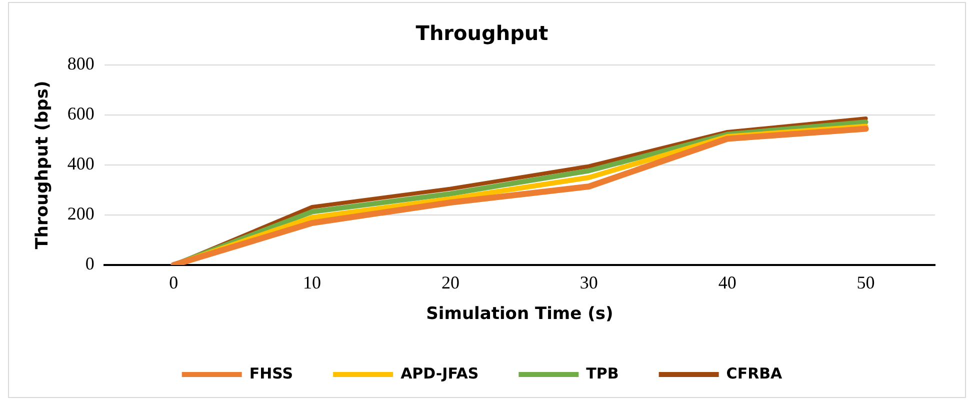 This screenshot has height=400, width=972. What do you see at coordinates (602, 373) in the screenshot?
I see `legend-label: TPB` at bounding box center [602, 373].